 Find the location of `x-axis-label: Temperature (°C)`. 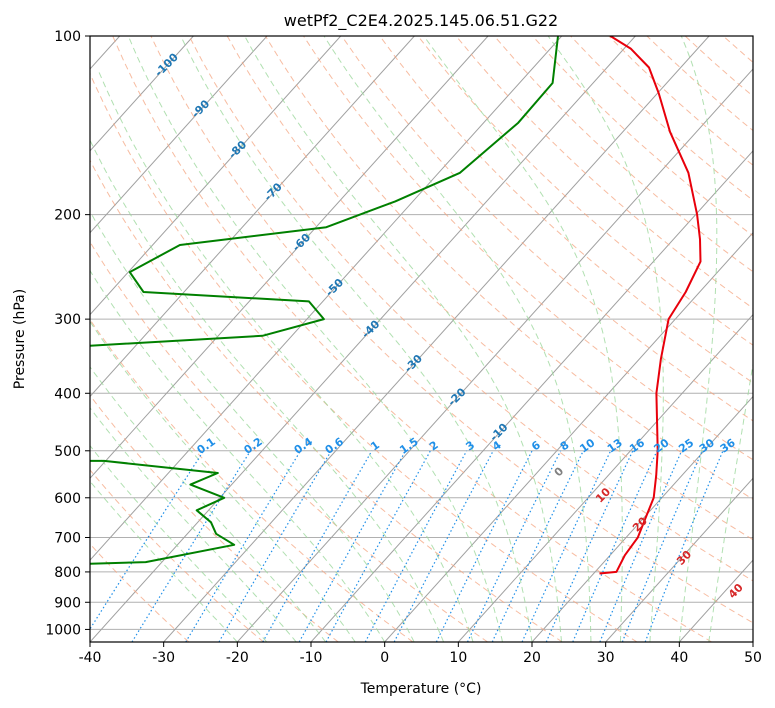

x-axis-label: Temperature (°C) is located at coordinates (421, 689).